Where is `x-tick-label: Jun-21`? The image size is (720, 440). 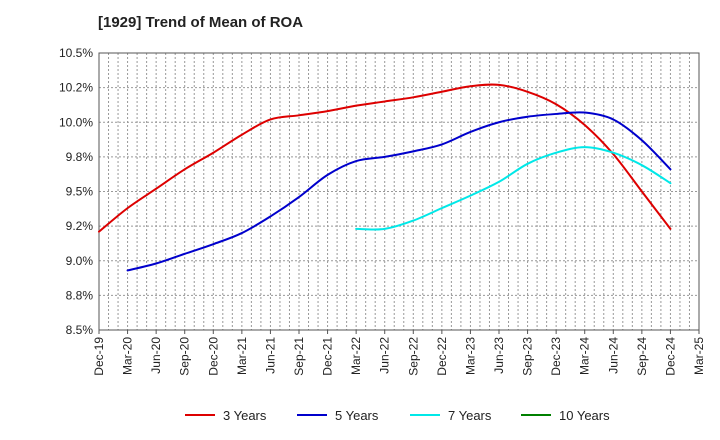 x-tick-label: Jun-21 is located at coordinates (270, 355).